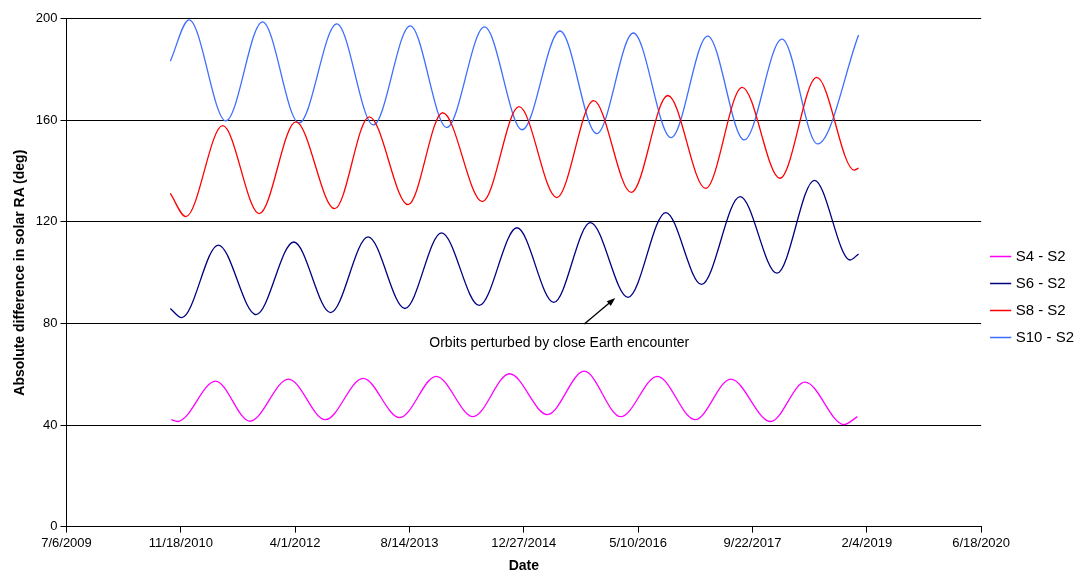 The width and height of the screenshot is (1092, 587). Describe the element at coordinates (1040, 309) in the screenshot. I see `legend-label: S8 - S2` at that location.